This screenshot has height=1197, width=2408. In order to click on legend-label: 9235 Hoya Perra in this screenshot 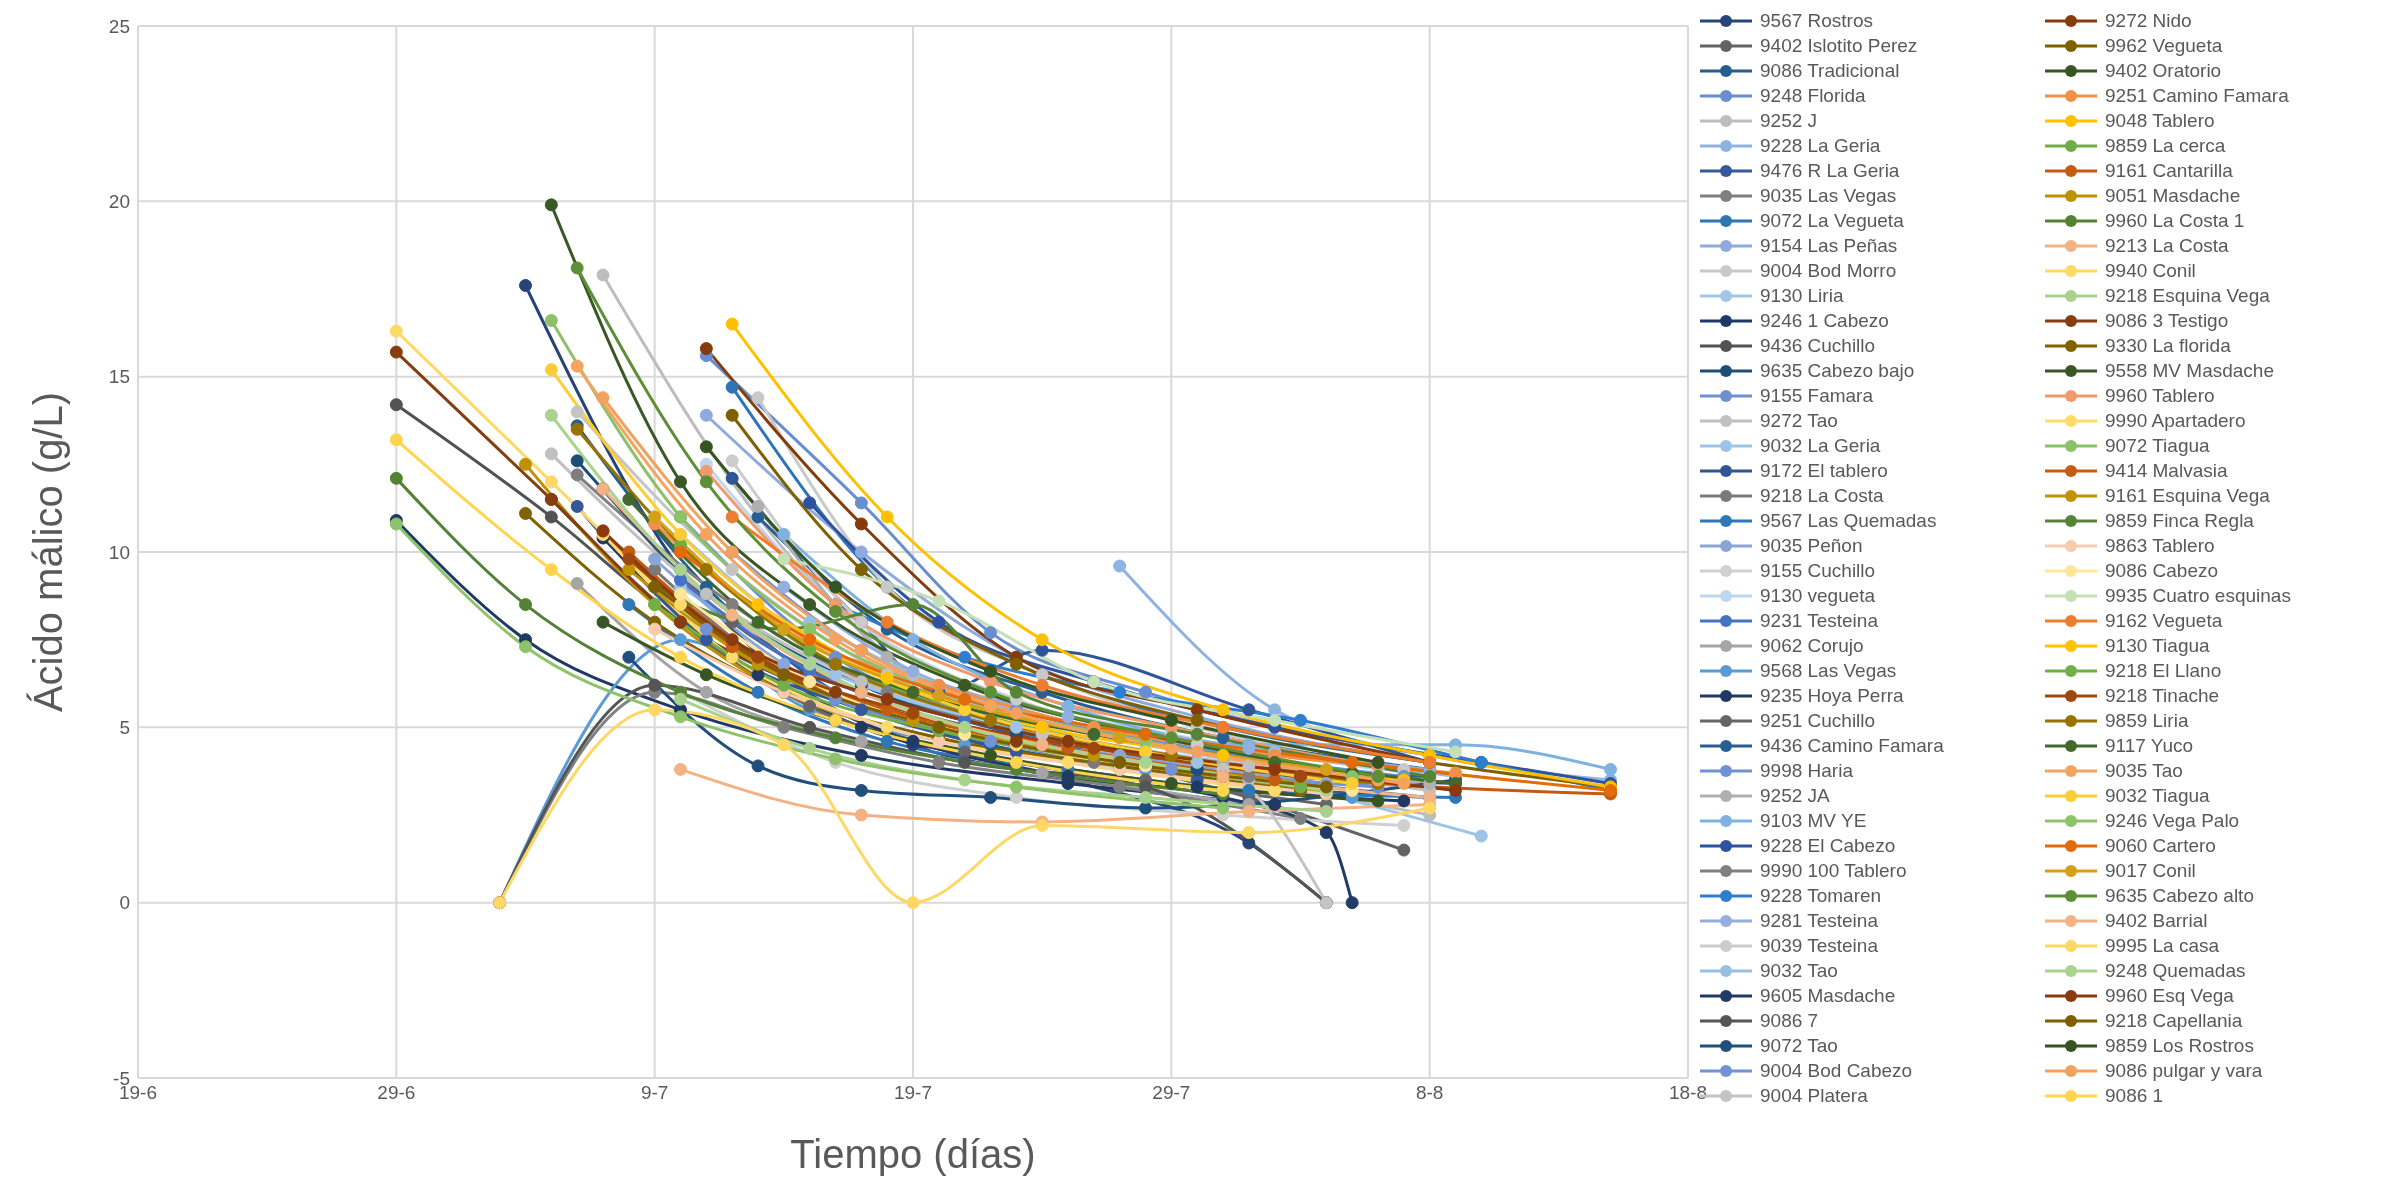, I will do `click(1832, 695)`.